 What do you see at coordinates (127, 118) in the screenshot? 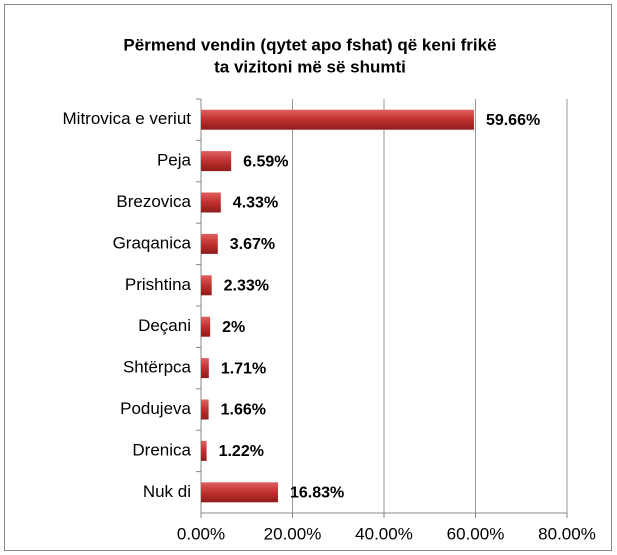
I see `y-tick-label: Mitrovica e veriut` at bounding box center [127, 118].